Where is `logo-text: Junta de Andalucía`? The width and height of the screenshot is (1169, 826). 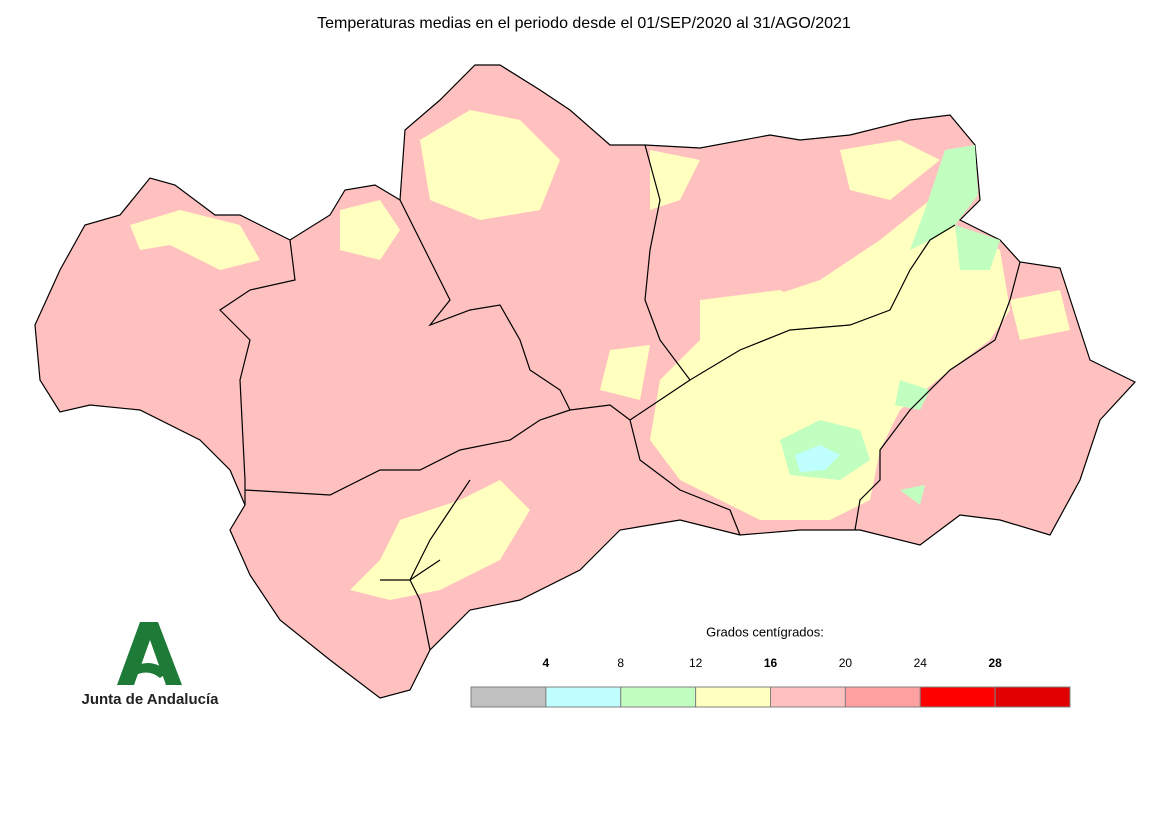
logo-text: Junta de Andalucía is located at coordinates (151, 699).